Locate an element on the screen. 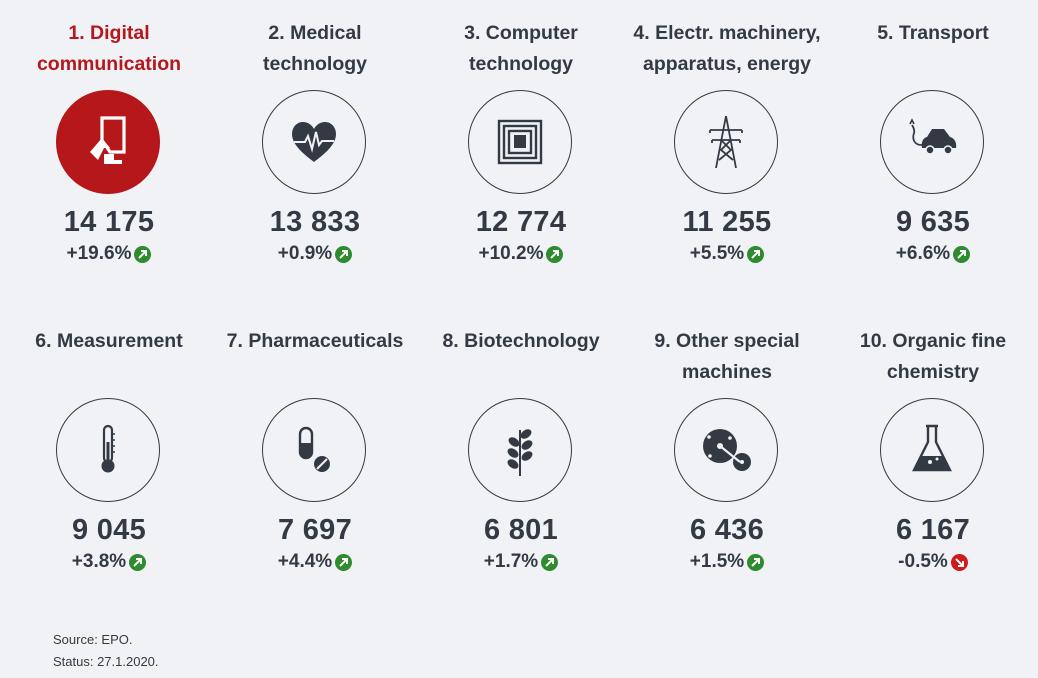 The height and width of the screenshot is (678, 1038). change-indicator: +0.9% is located at coordinates (315, 254).